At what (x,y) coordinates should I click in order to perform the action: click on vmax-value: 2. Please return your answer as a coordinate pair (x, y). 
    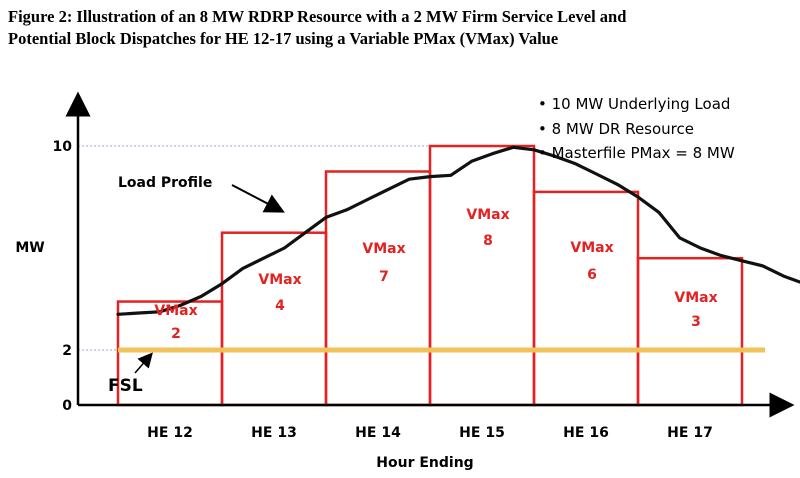
    Looking at the image, I should click on (176, 334).